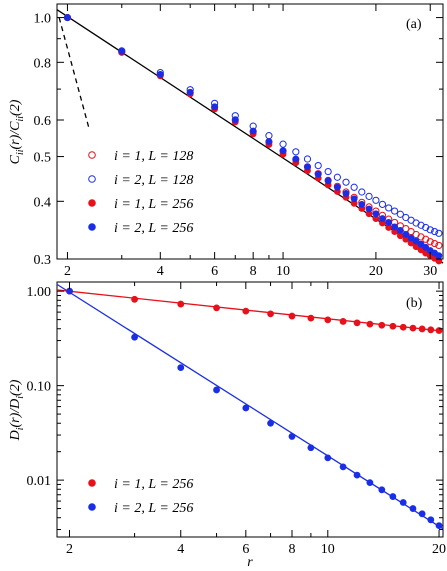 This screenshot has width=447, height=571. Describe the element at coordinates (153, 156) in the screenshot. I see `panel-a-legend-label: i = 1, L = 128` at that location.